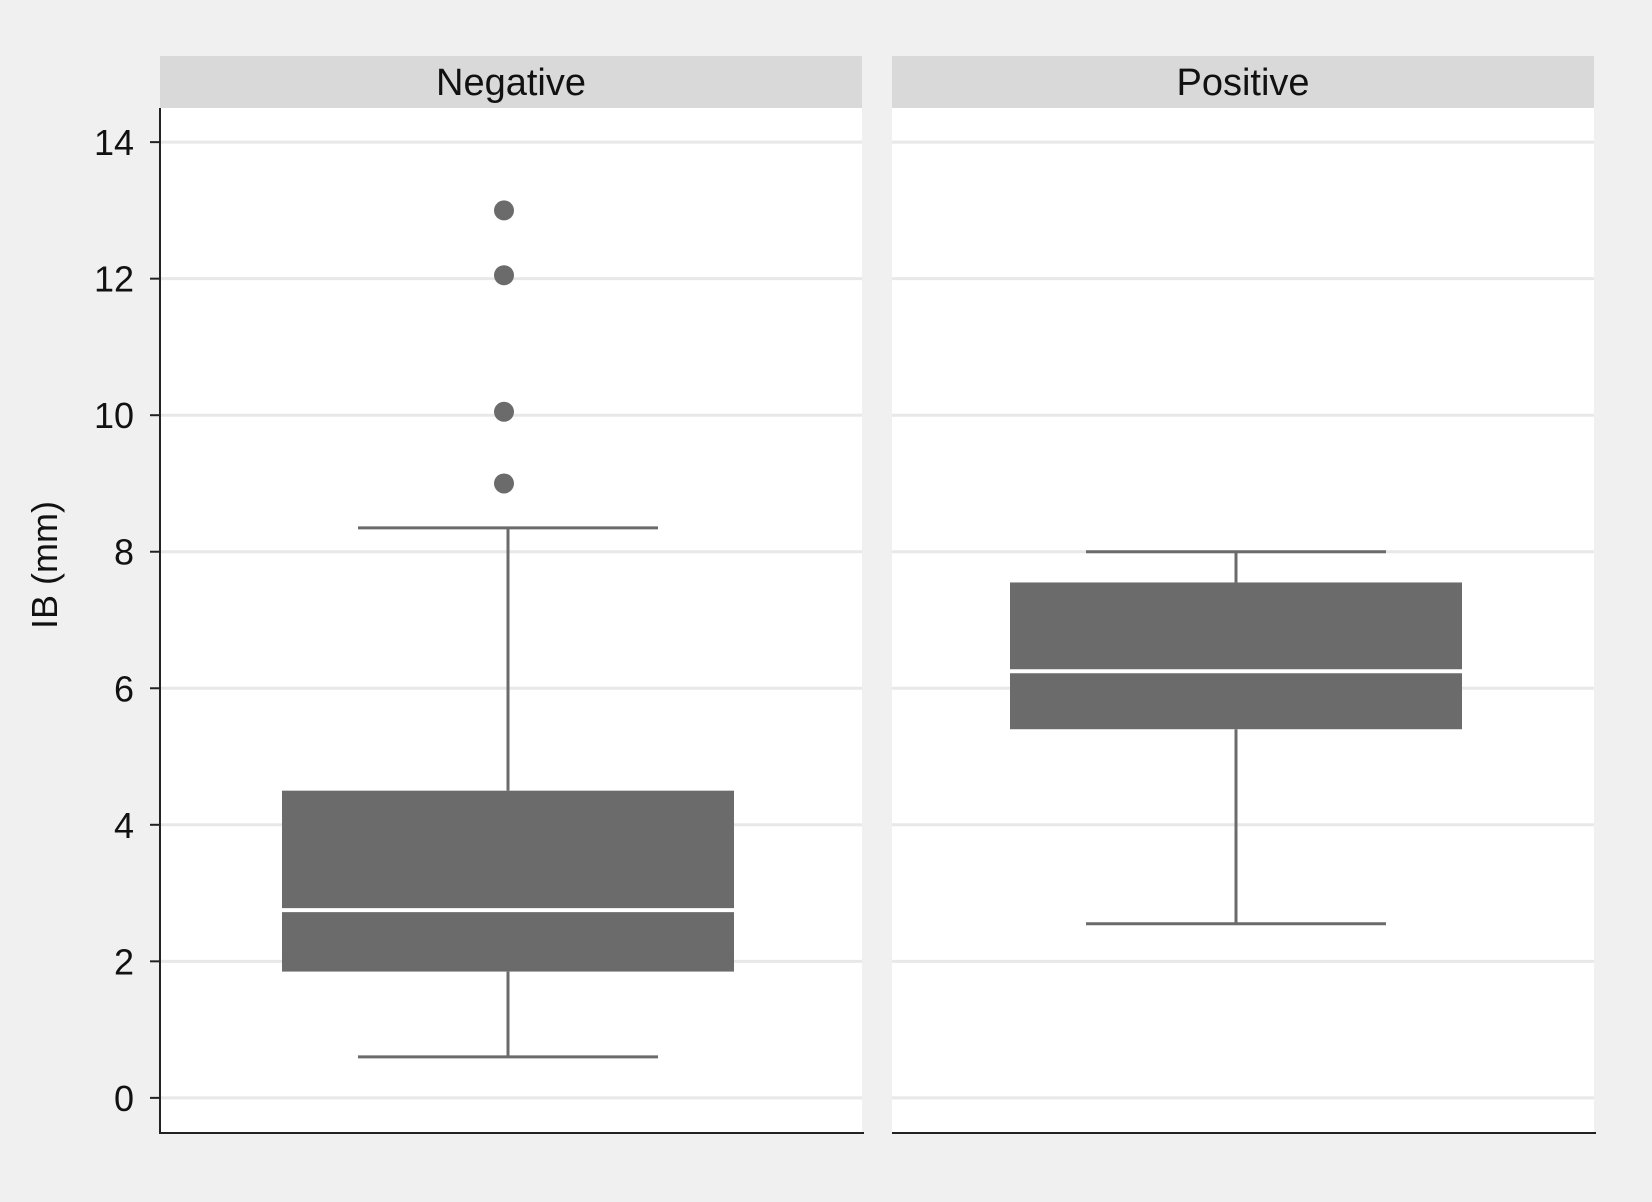 Image resolution: width=1652 pixels, height=1202 pixels. I want to click on panel-strip-label: Positive, so click(1242, 83).